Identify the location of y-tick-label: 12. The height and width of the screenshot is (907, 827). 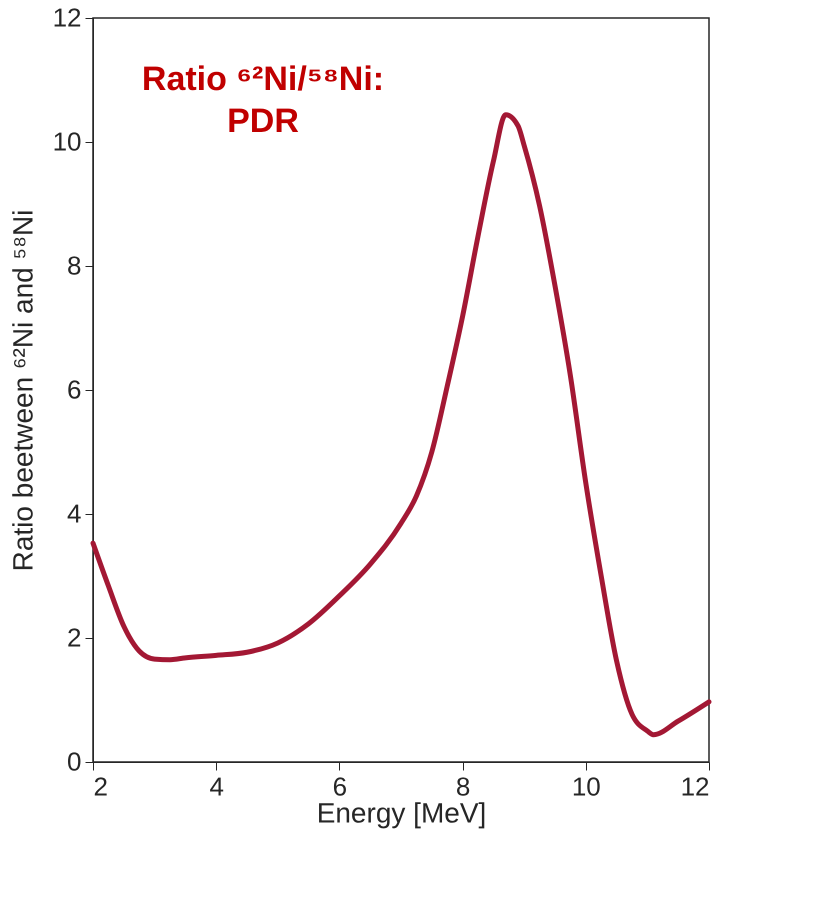
(67, 17).